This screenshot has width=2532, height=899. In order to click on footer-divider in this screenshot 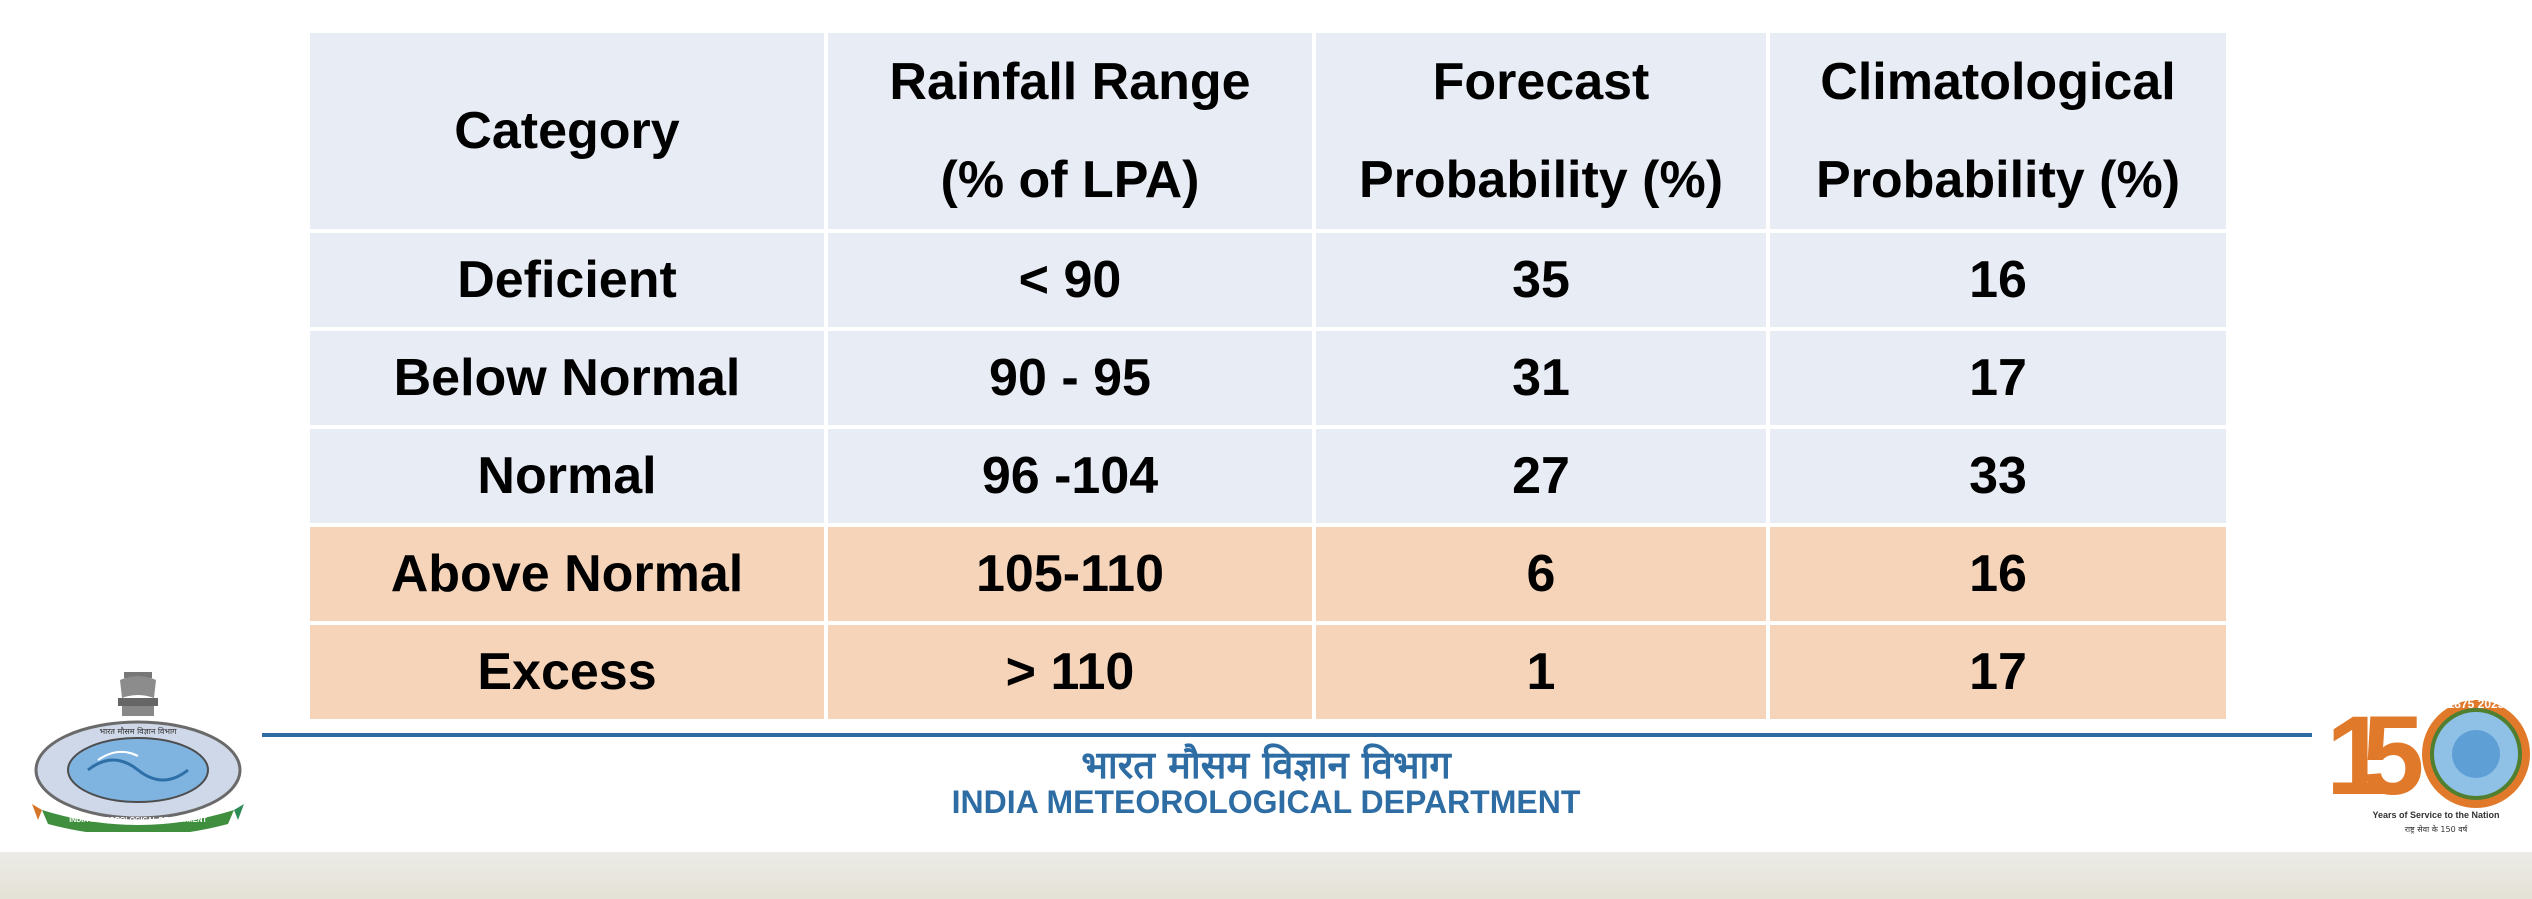, I will do `click(1287, 735)`.